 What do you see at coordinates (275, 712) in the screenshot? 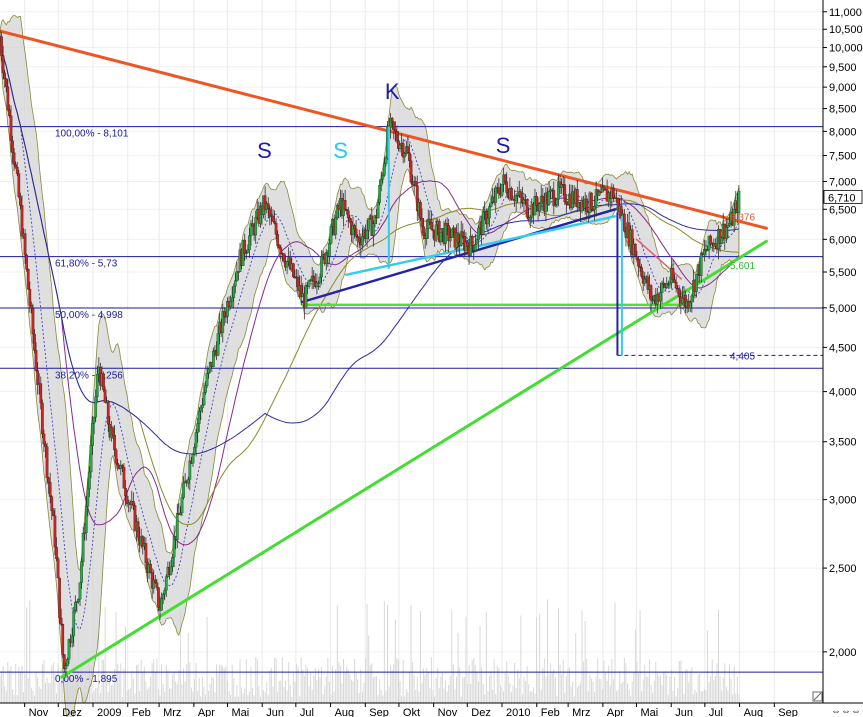
I see `x-tick-label: Jun` at bounding box center [275, 712].